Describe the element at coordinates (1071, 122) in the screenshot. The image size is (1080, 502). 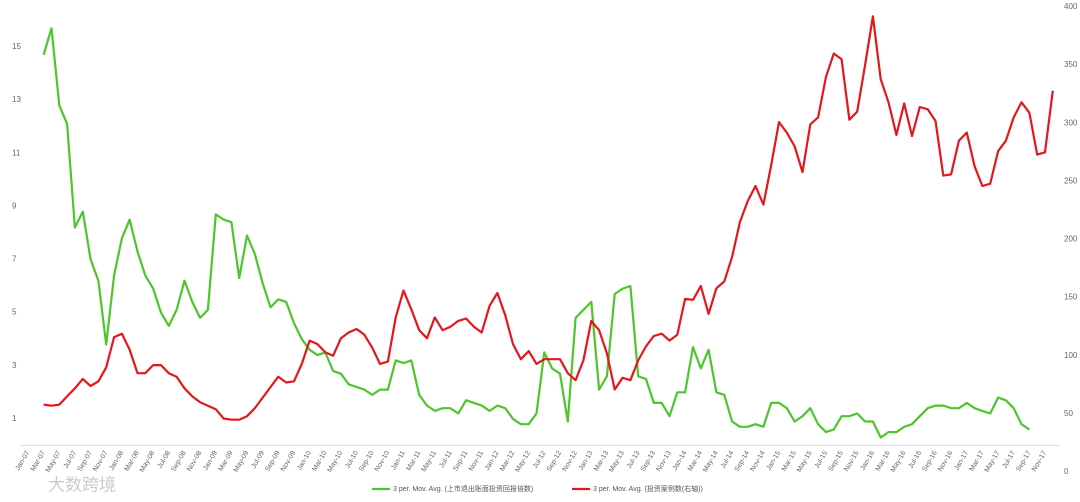
I see `y2-tick-label: 300` at that location.